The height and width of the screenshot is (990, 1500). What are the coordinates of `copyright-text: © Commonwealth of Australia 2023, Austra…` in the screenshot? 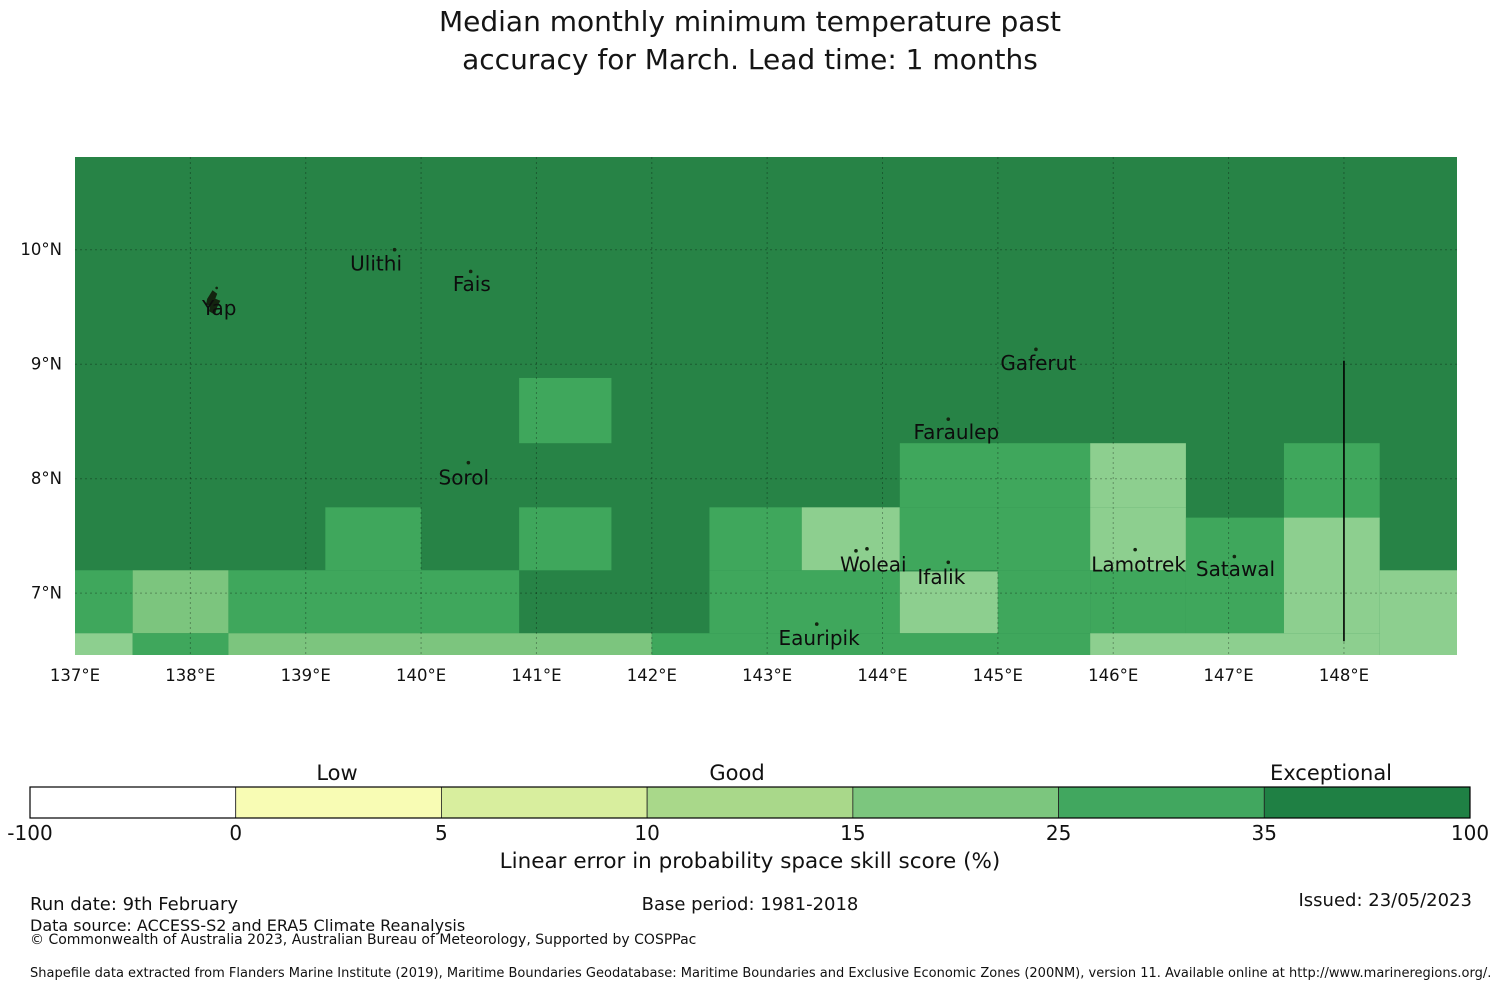 It's located at (363, 940).